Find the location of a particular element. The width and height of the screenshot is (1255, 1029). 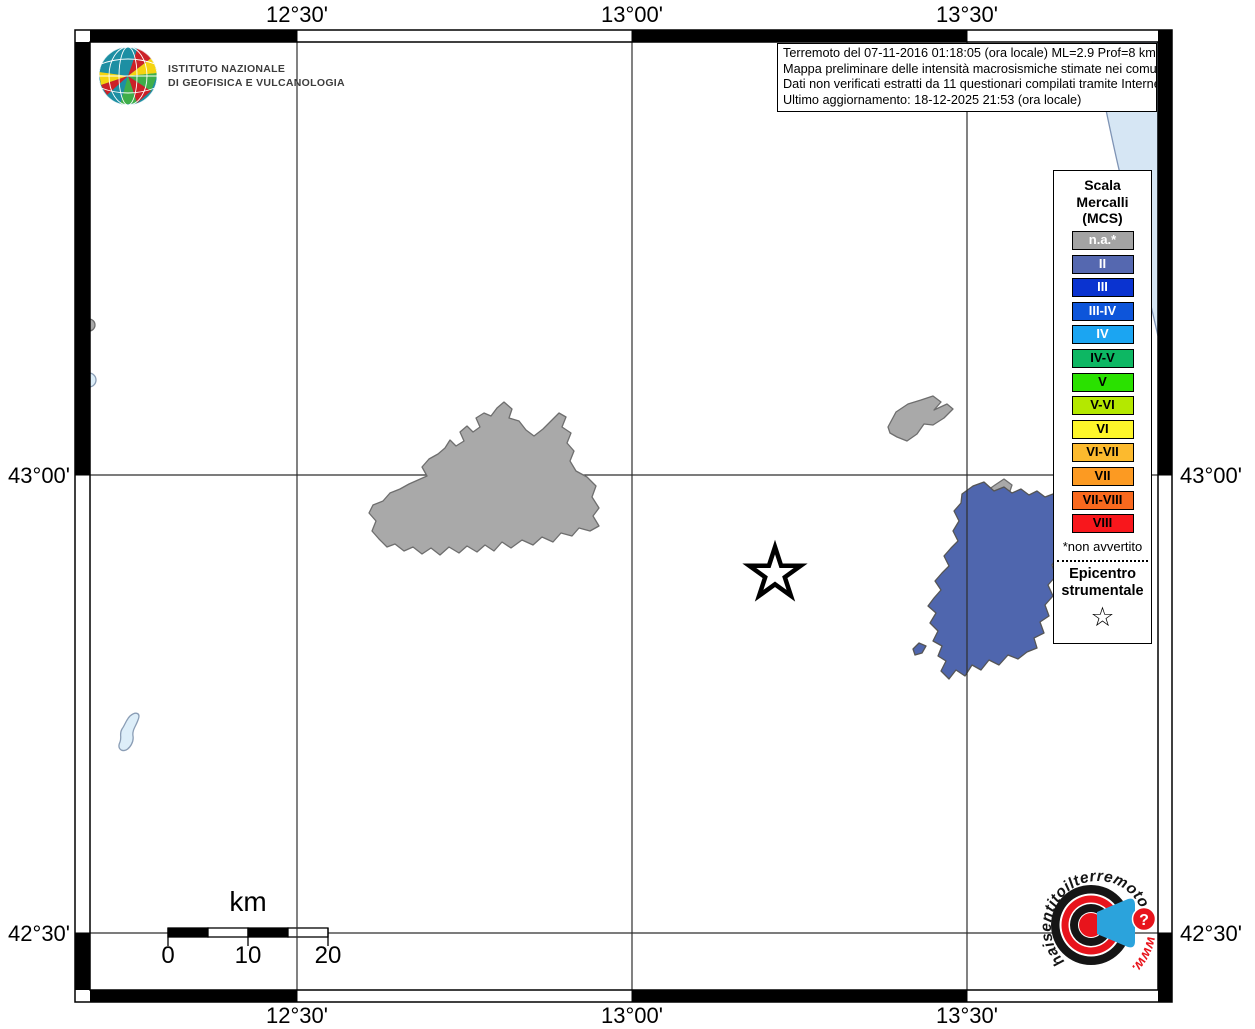

question-mark: ? is located at coordinates (1144, 920).